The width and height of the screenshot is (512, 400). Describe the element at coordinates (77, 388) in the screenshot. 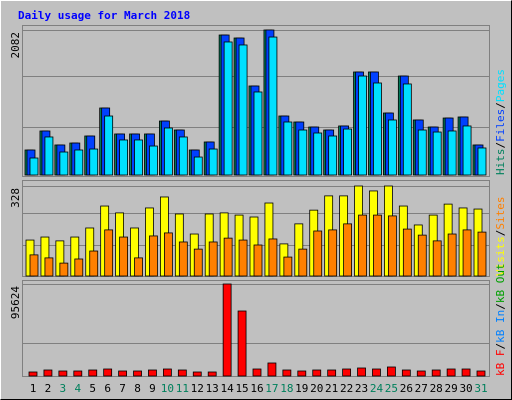

I see `x-tick-label: 4` at that location.